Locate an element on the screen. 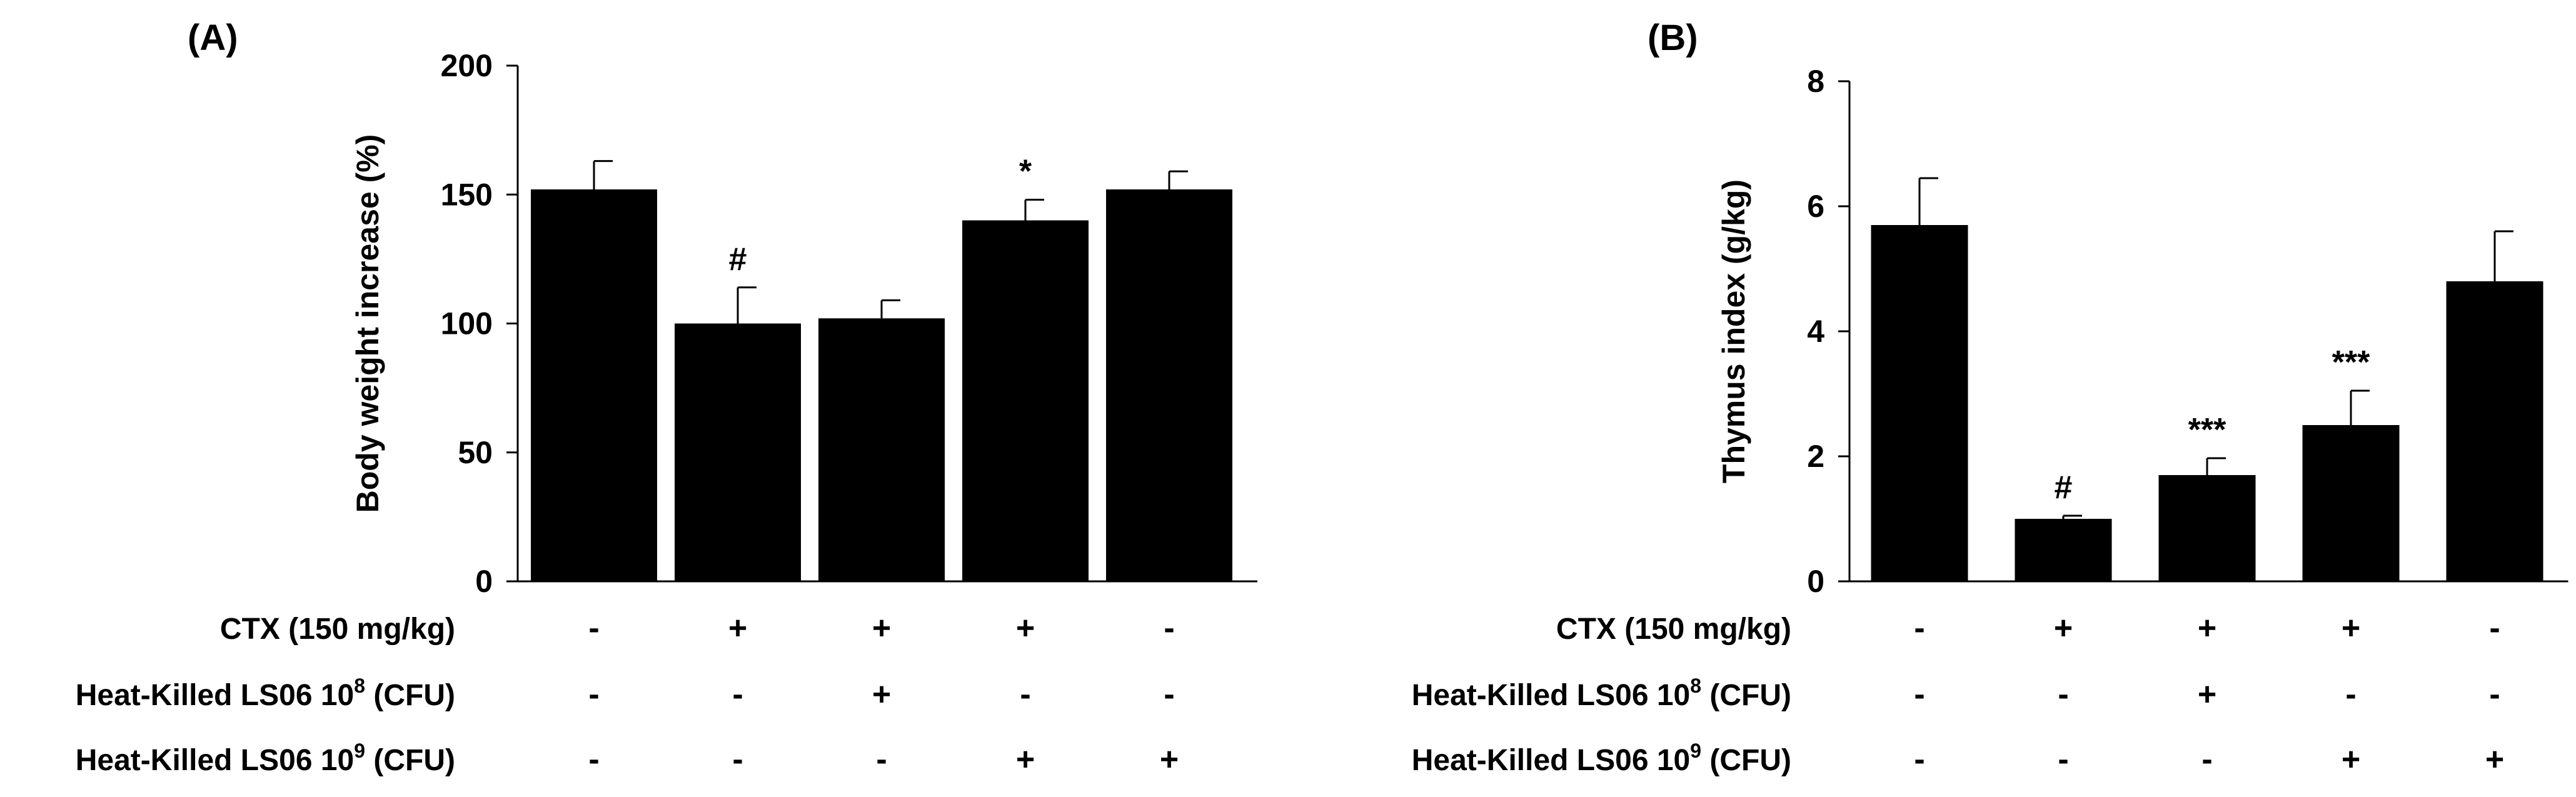 The height and width of the screenshot is (797, 2576). y-tick-label: 100 is located at coordinates (467, 324).